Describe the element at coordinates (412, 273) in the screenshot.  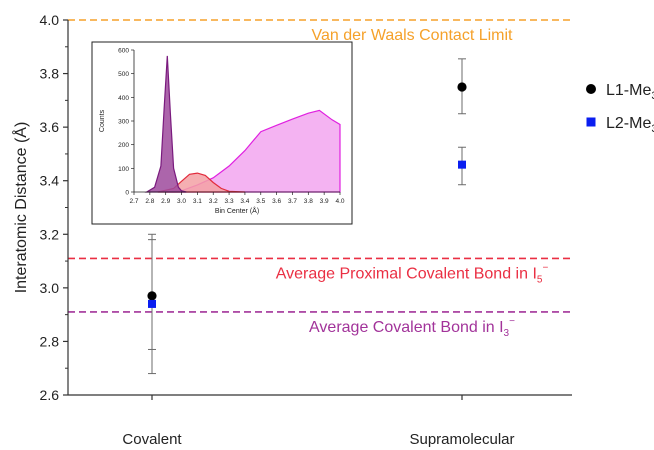
I see `reference-line-label: Average Proximal Covalent Bond in I5−` at that location.